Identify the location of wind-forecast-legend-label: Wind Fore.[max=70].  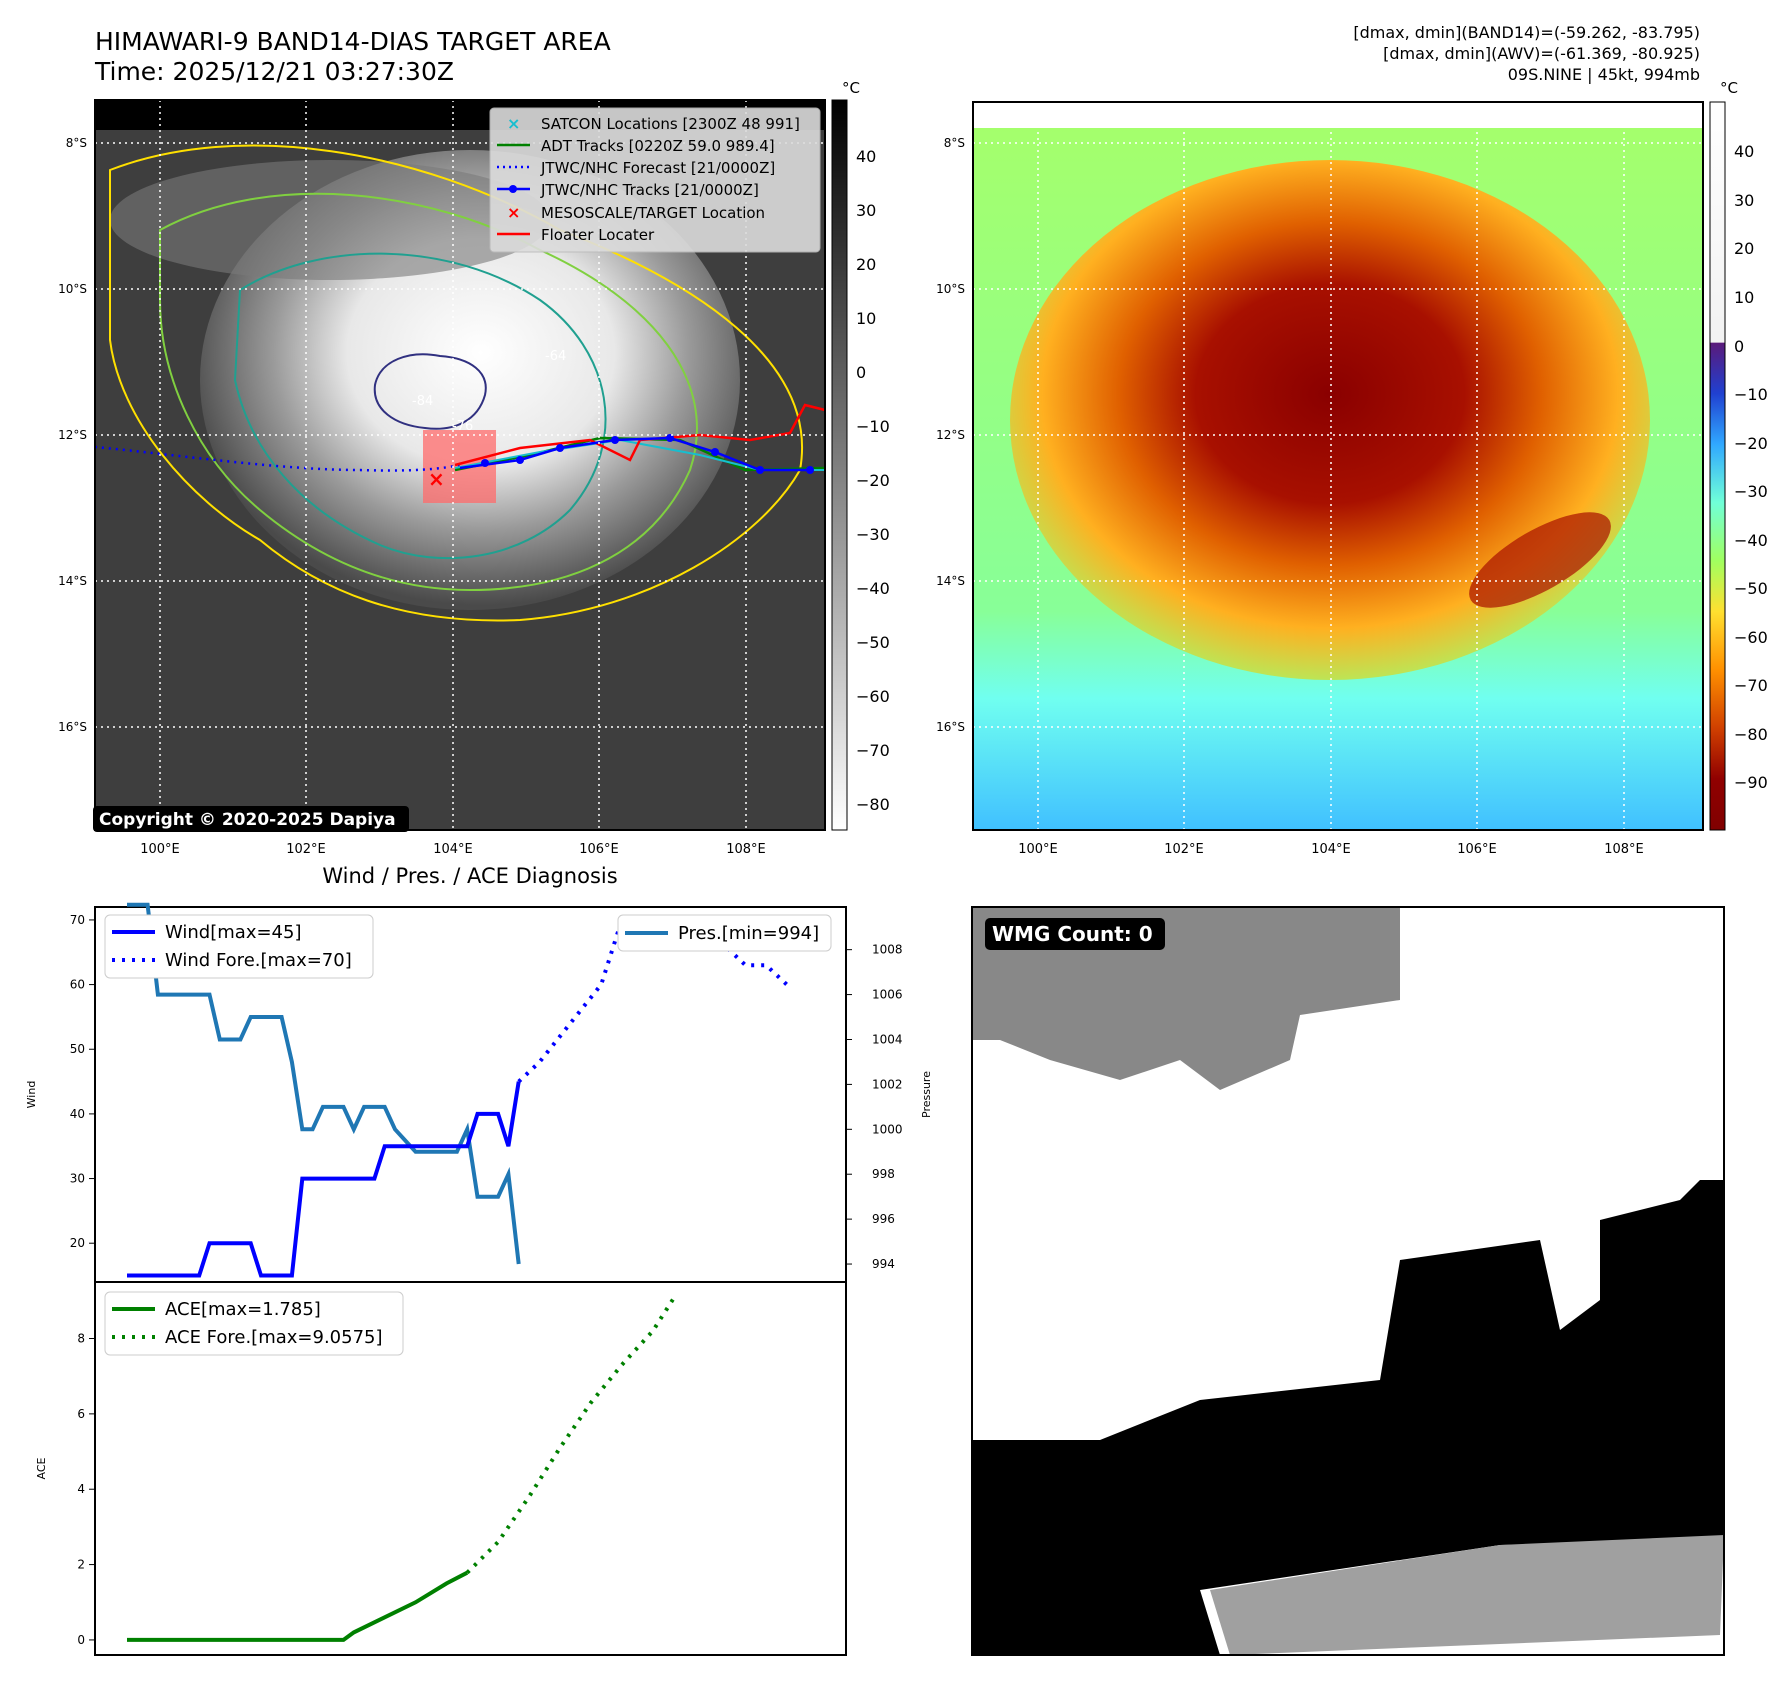
(258, 960).